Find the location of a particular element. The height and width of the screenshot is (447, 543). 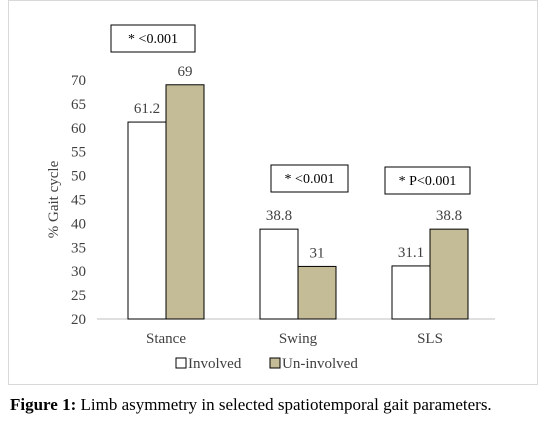

p-value-label: * P<0.001 is located at coordinates (428, 181).